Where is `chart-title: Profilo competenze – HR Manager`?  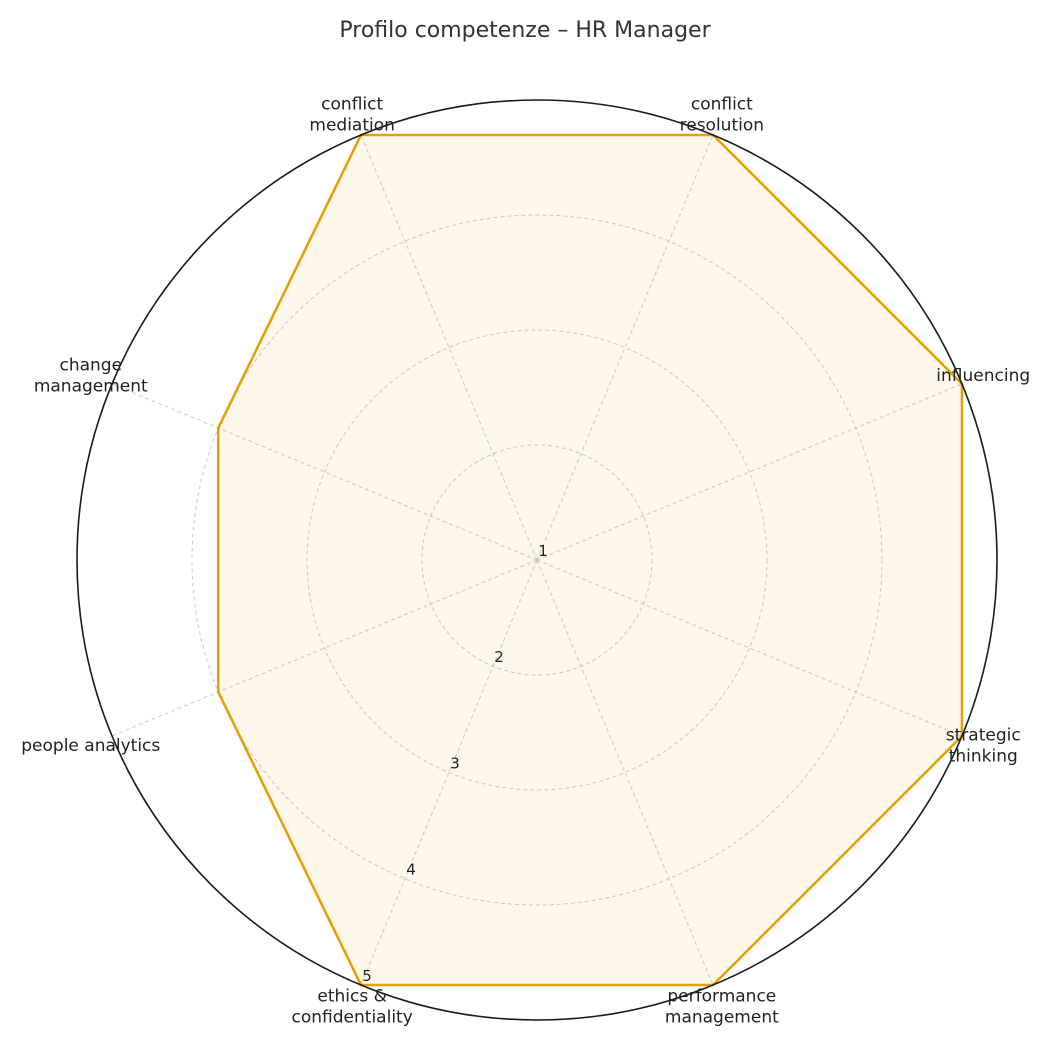
chart-title: Profilo competenze – HR Manager is located at coordinates (525, 30).